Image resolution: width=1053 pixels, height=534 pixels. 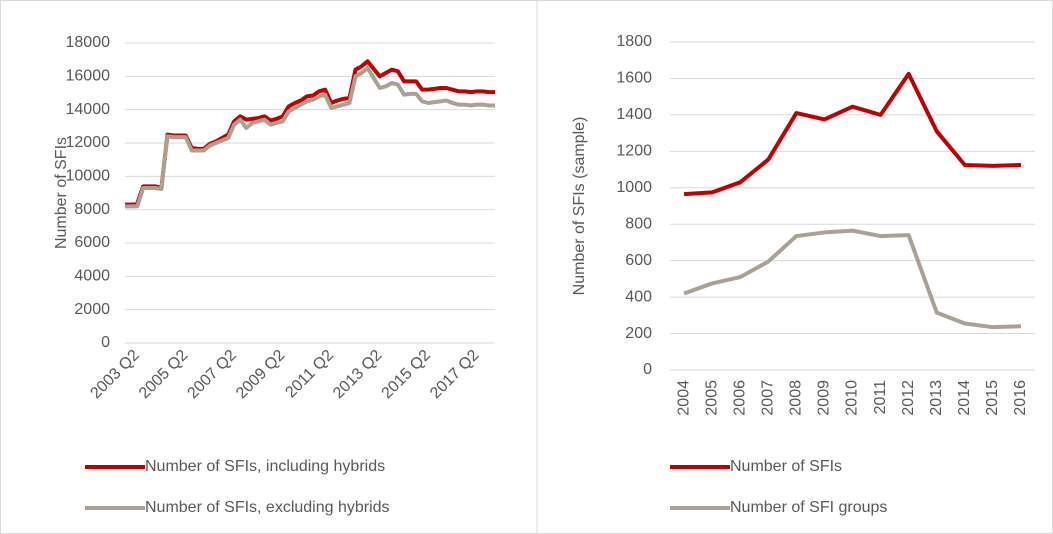 What do you see at coordinates (88, 142) in the screenshot?
I see `y-tick-label: 12000` at bounding box center [88, 142].